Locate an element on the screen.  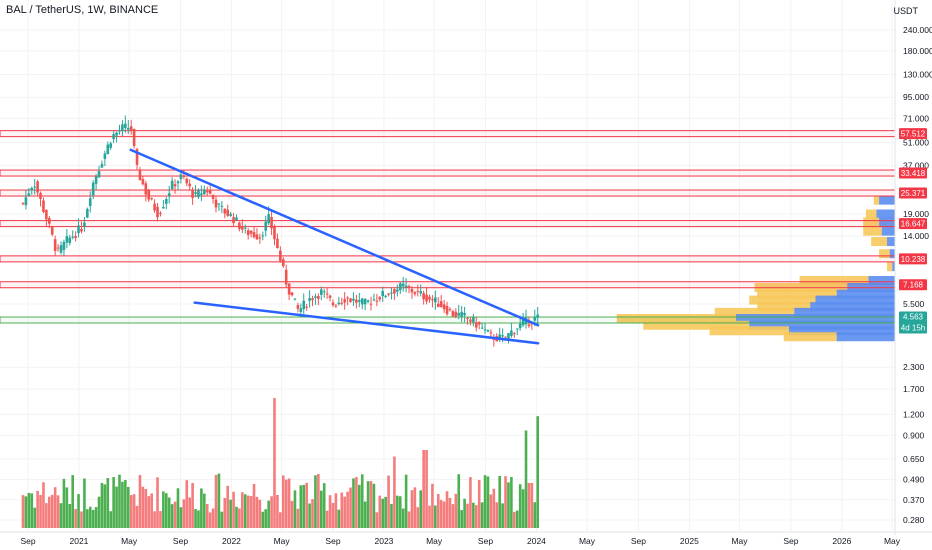
level-price-label: 16.647 is located at coordinates (913, 224).